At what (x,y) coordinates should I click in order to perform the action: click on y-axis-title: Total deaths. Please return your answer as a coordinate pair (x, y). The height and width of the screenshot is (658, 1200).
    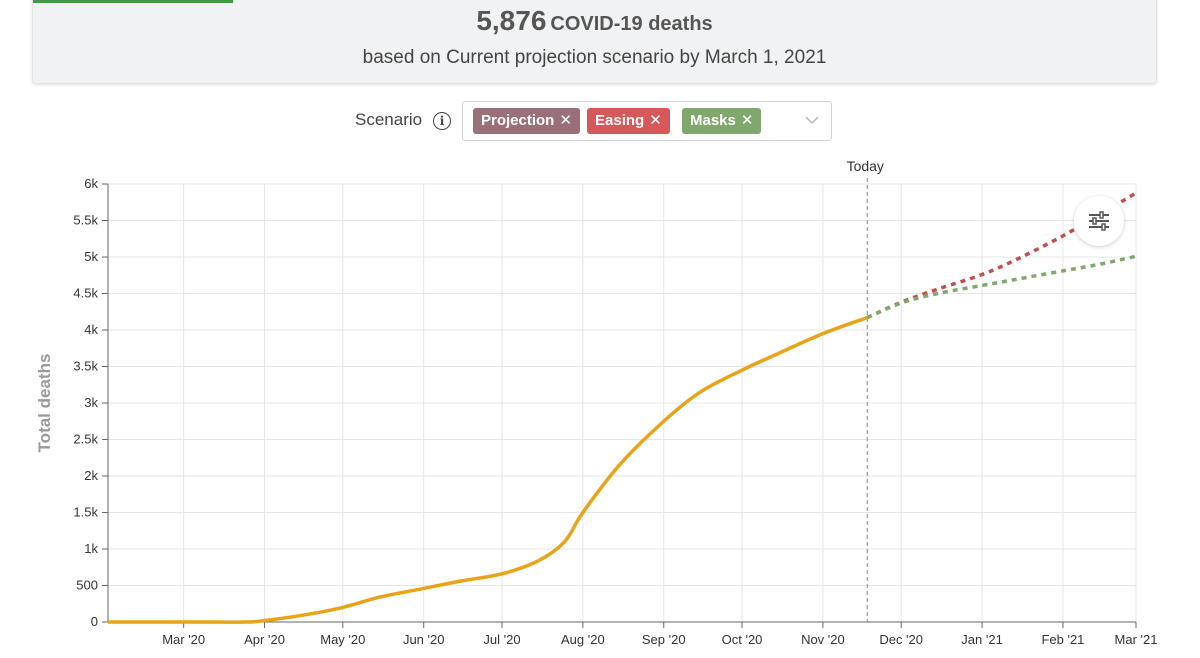
    Looking at the image, I should click on (44, 403).